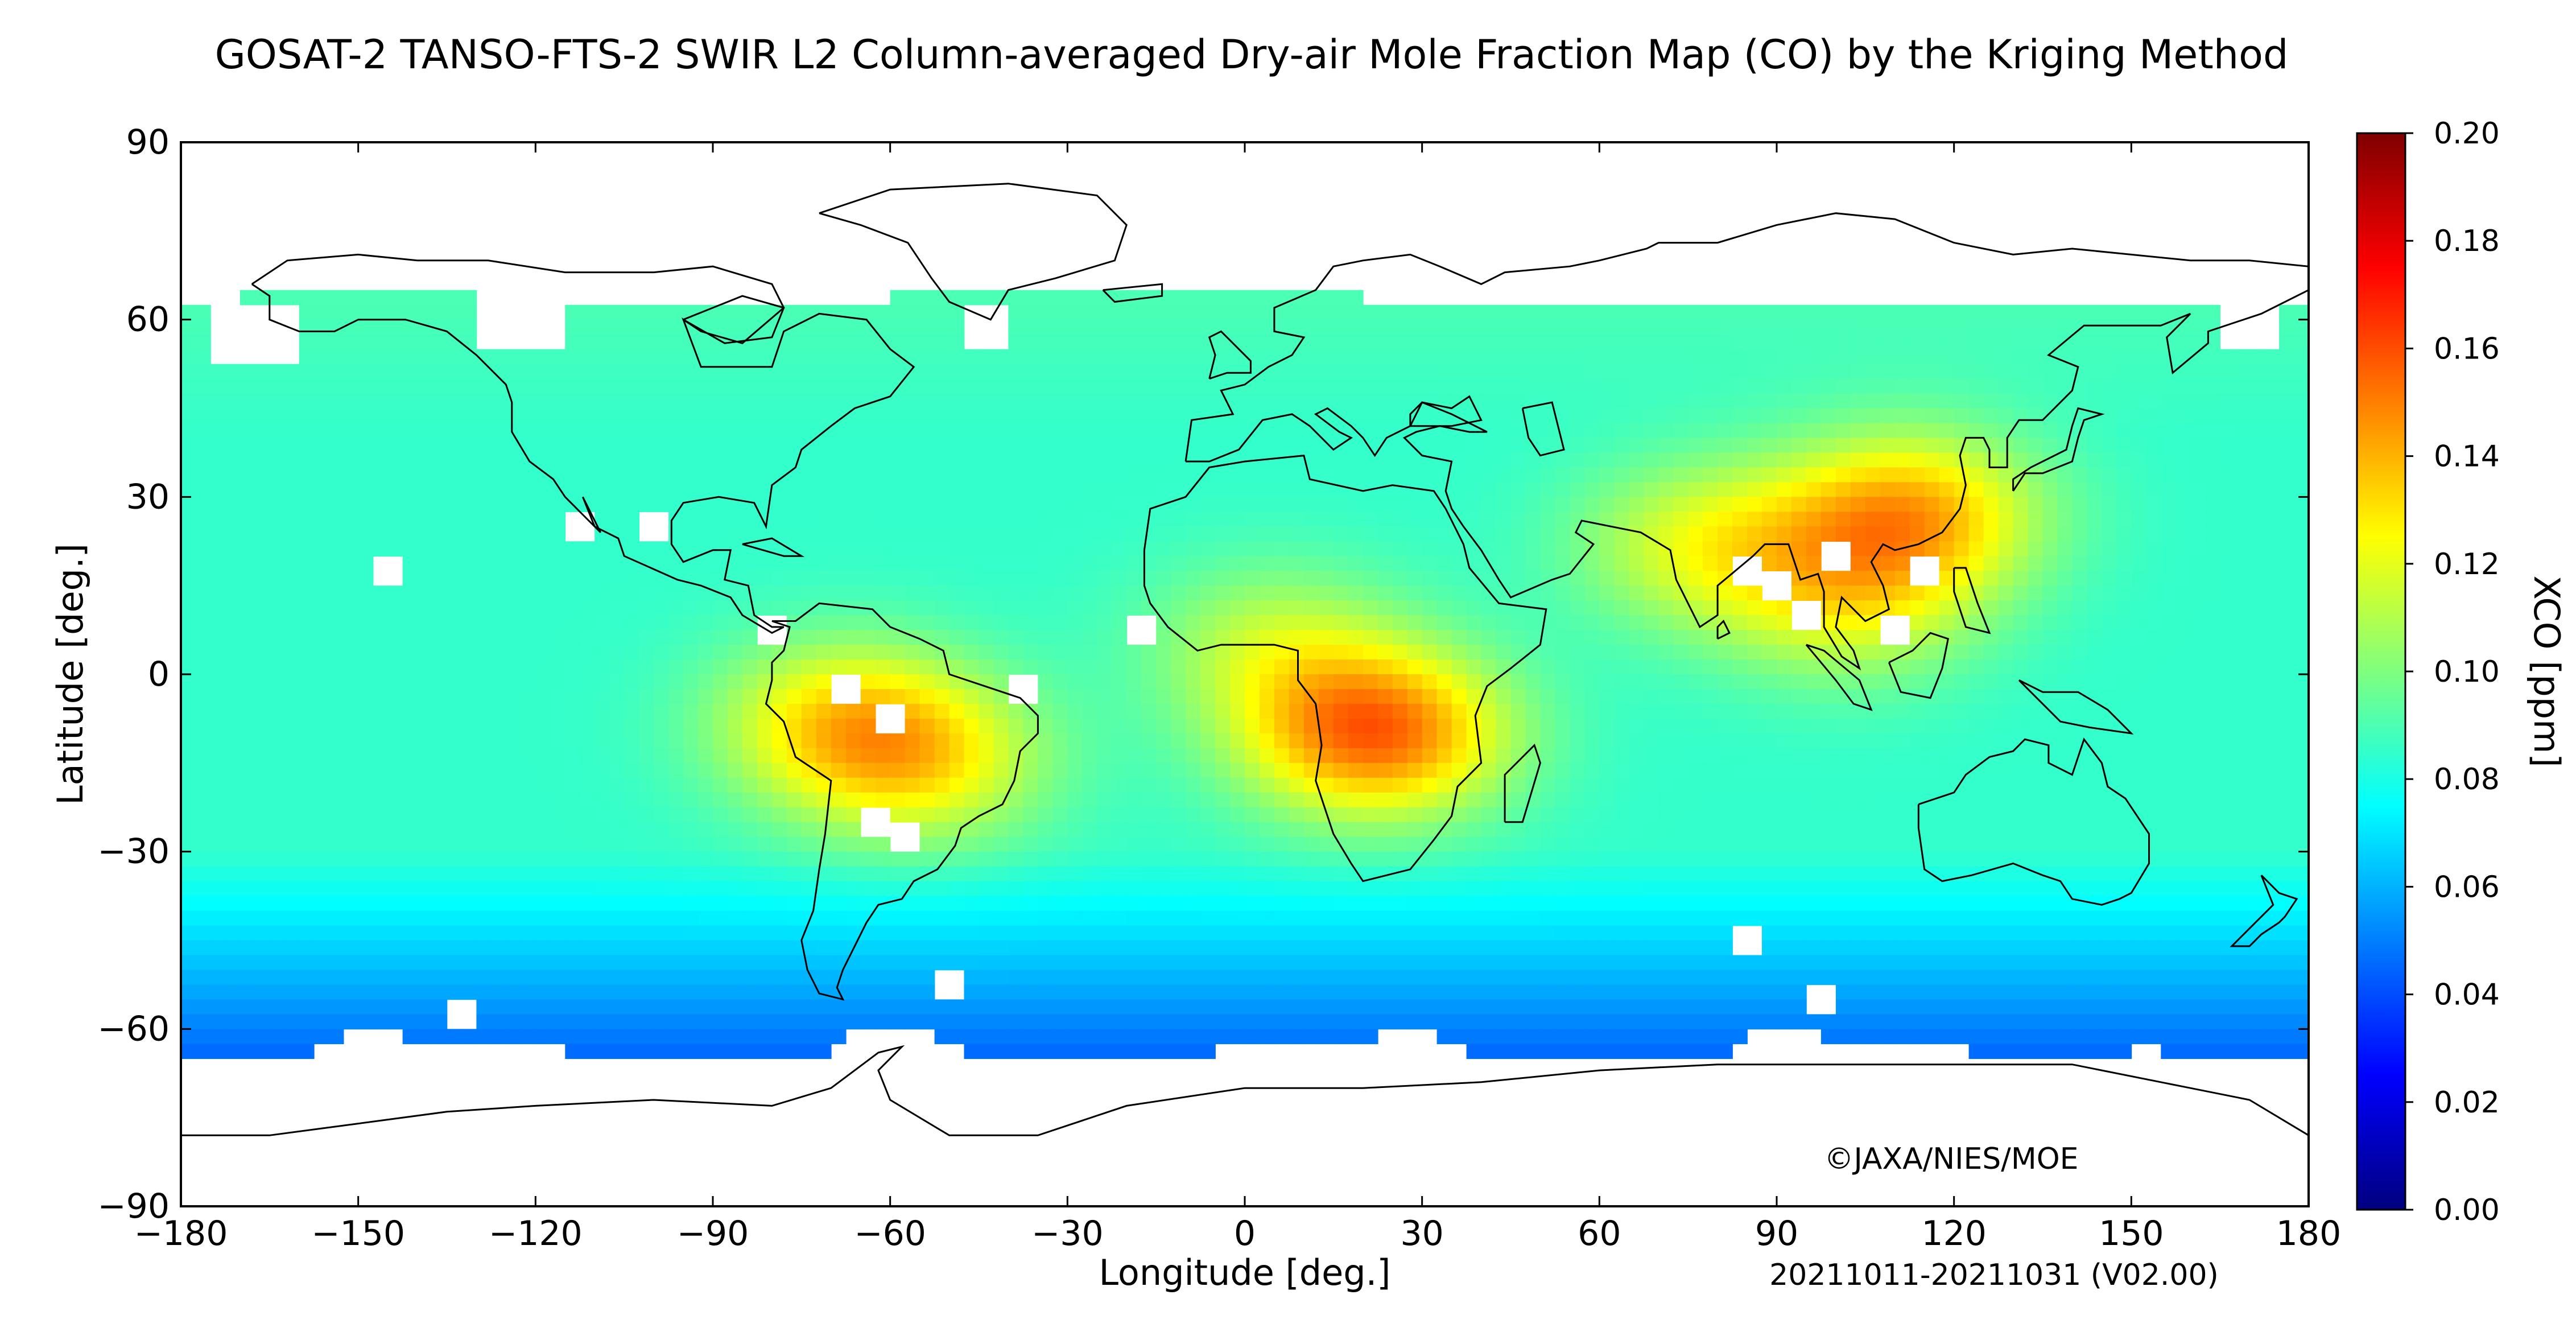 Image resolution: width=2576 pixels, height=1344 pixels. What do you see at coordinates (2467, 457) in the screenshot?
I see `colorbar-tick-label: 0.14` at bounding box center [2467, 457].